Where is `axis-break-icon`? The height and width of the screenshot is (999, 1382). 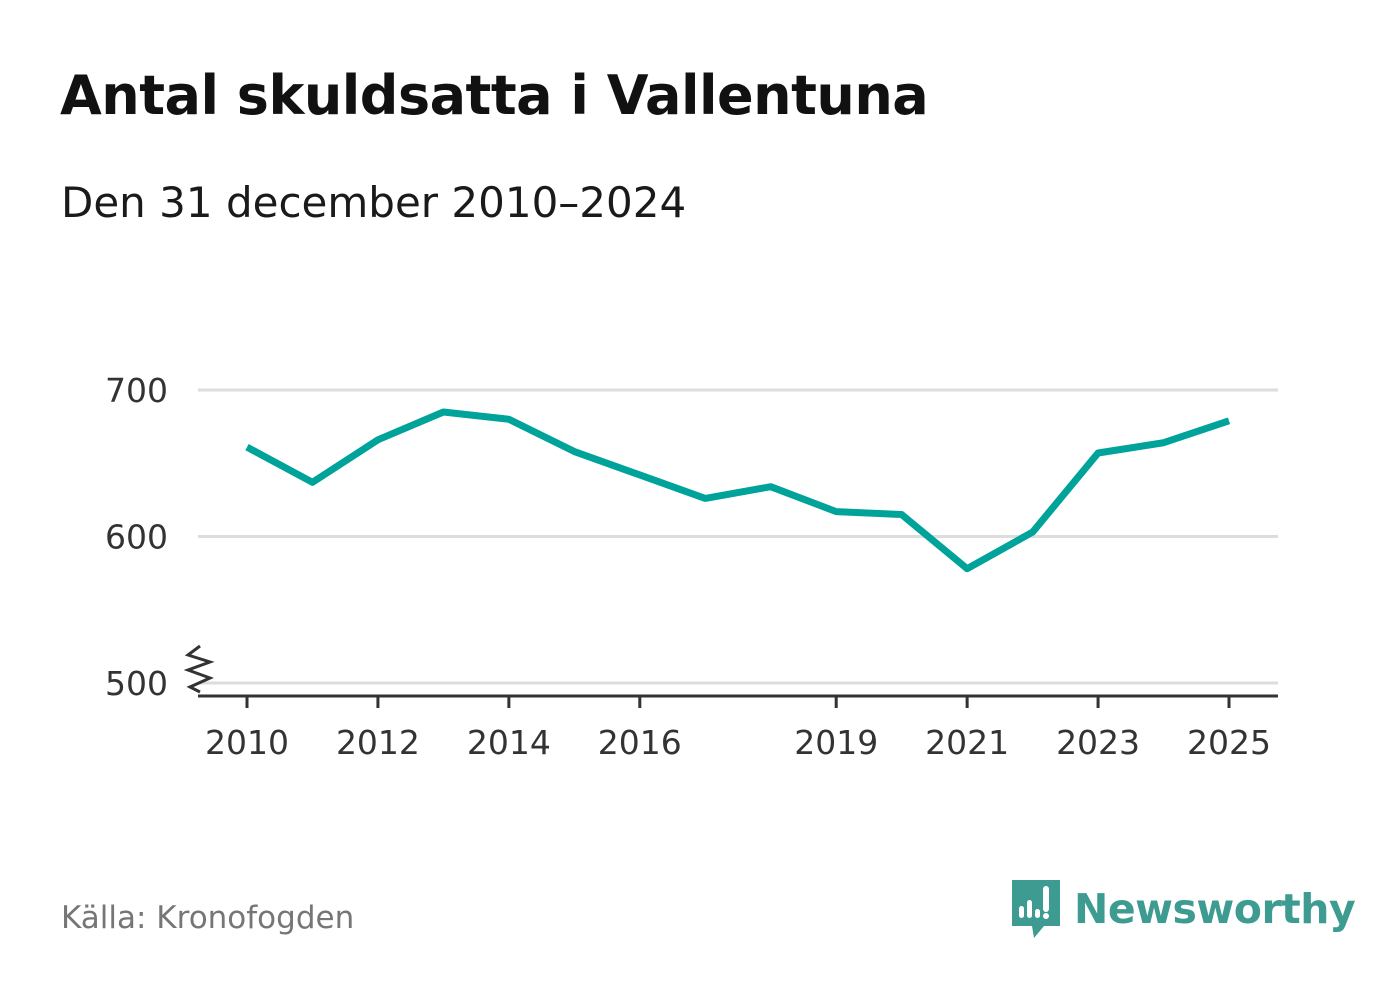 axis-break-icon is located at coordinates (199, 669).